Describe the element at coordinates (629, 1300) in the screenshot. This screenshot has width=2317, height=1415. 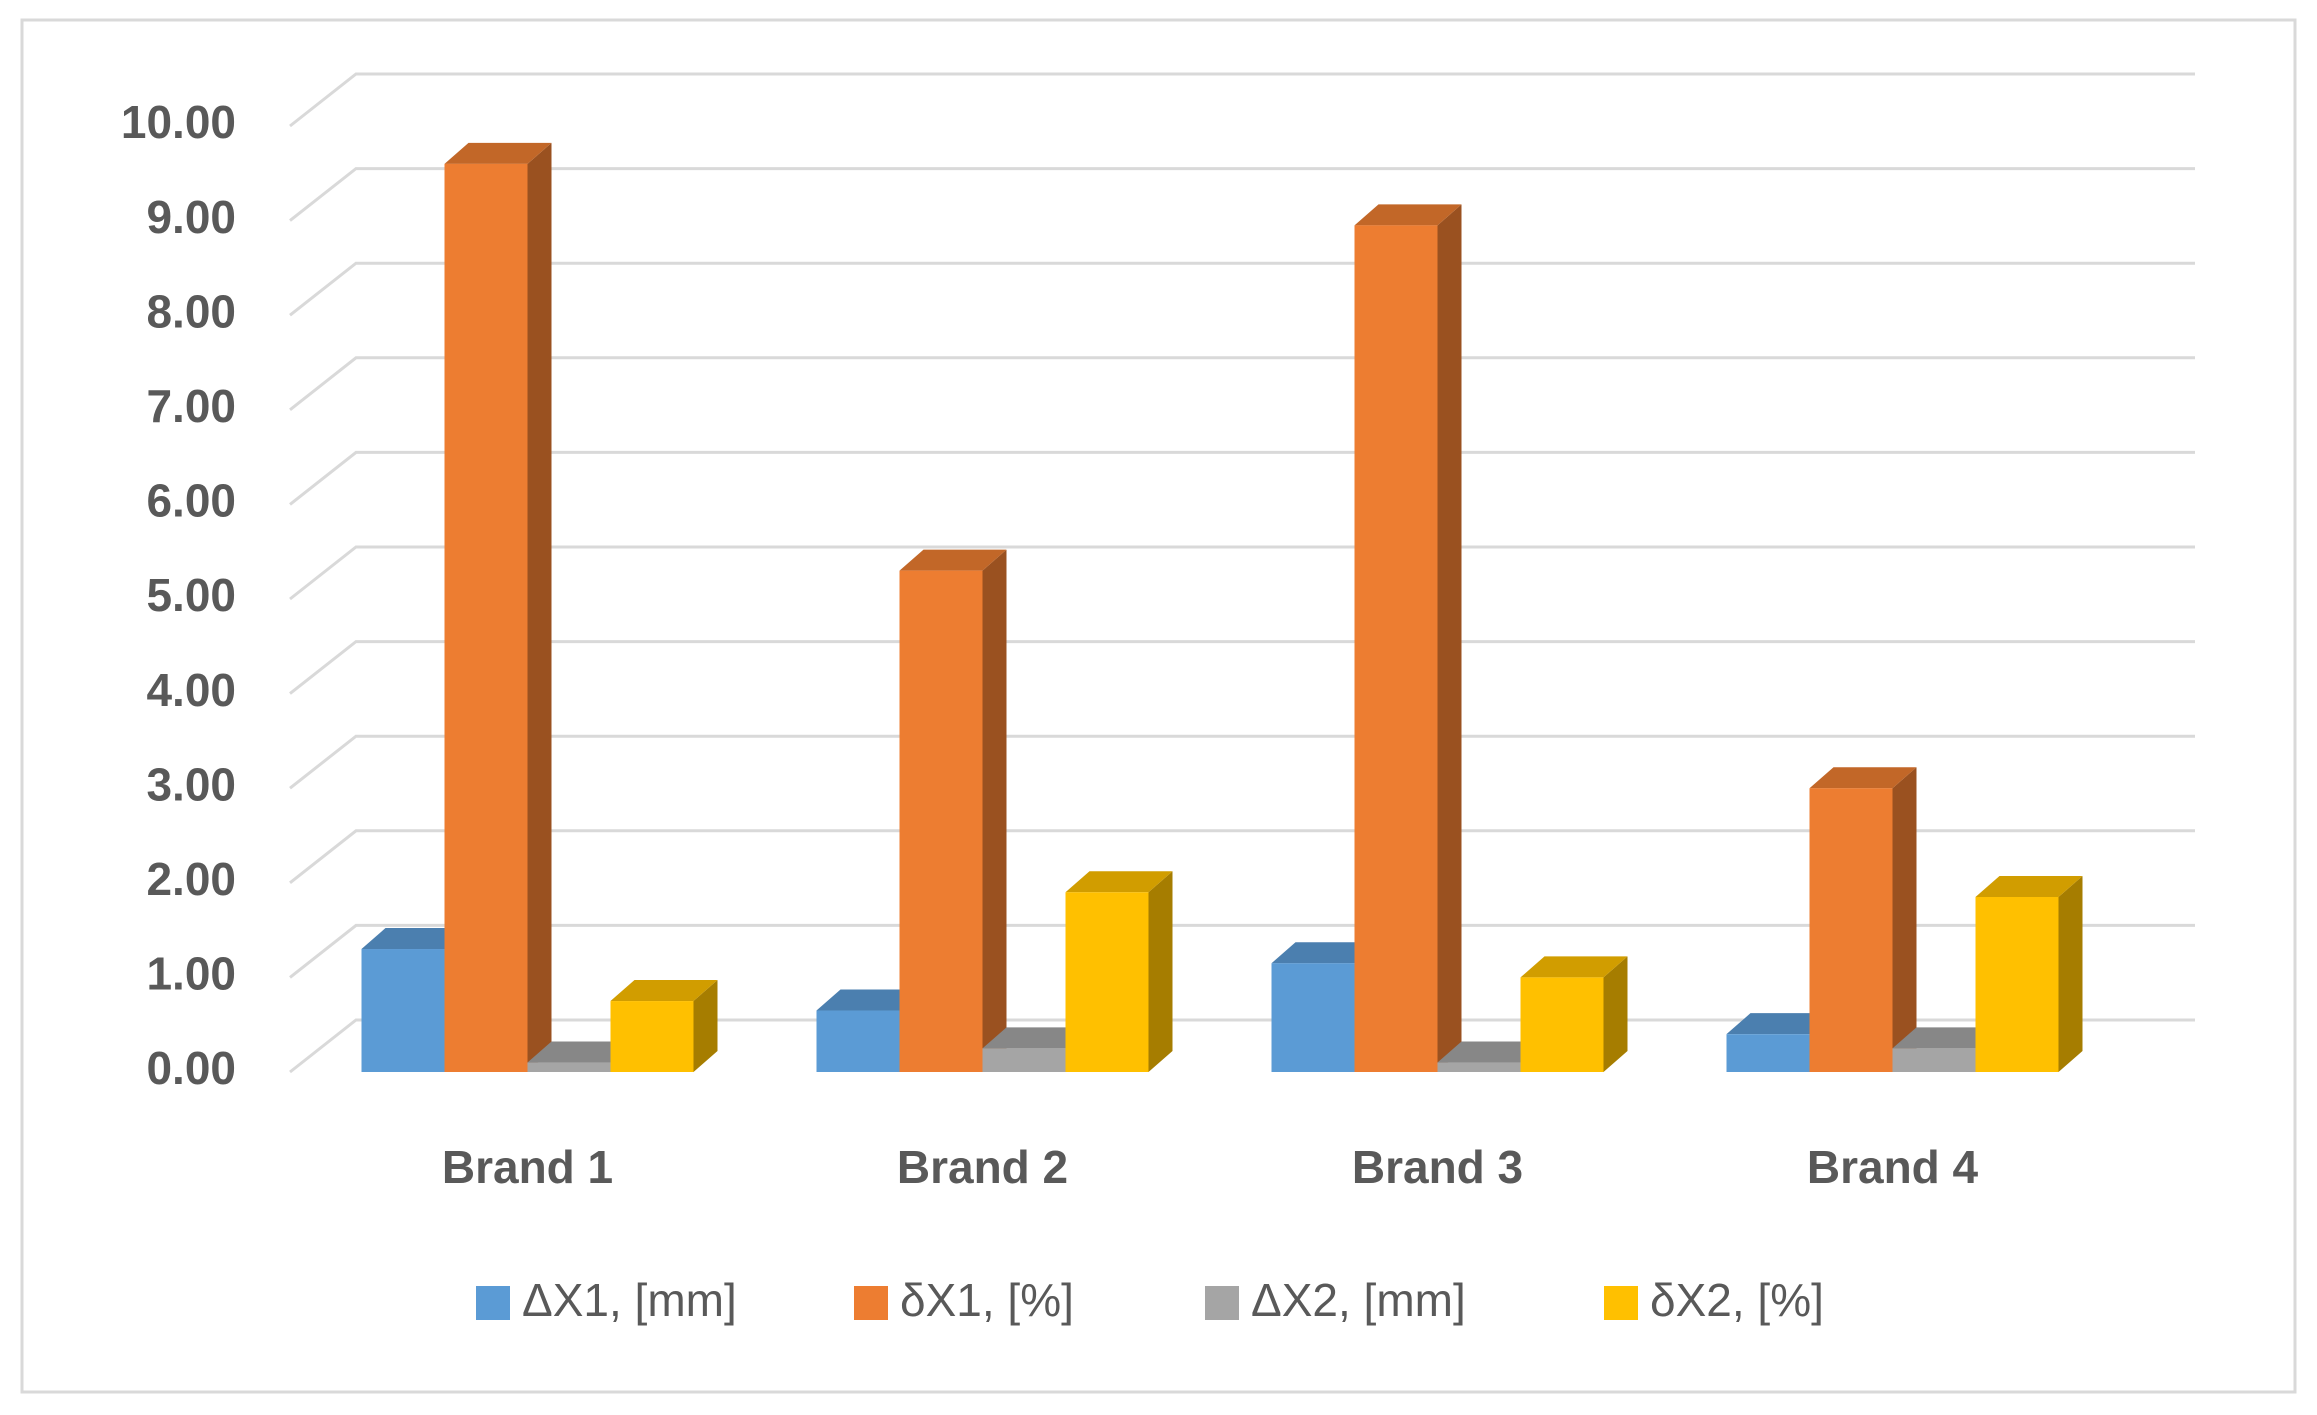
I see `legend-label: ΔX1, [mm]` at that location.